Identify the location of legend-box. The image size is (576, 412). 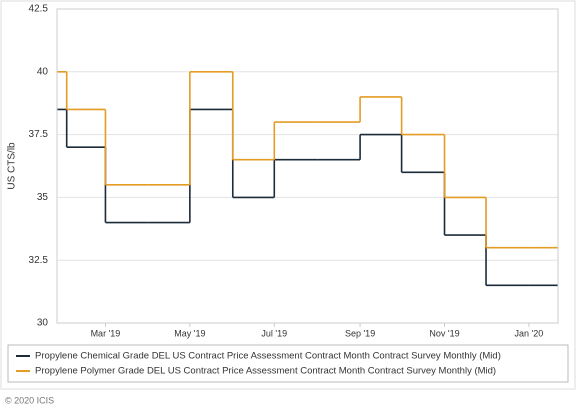
(288, 363).